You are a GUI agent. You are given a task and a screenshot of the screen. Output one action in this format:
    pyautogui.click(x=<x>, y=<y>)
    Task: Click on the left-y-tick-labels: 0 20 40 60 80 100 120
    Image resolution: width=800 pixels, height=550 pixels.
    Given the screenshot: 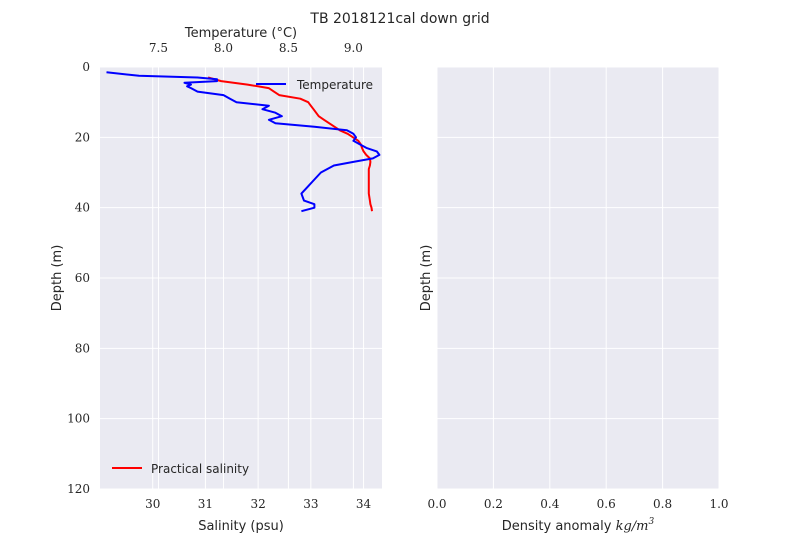 What is the action you would take?
    pyautogui.click(x=78, y=278)
    